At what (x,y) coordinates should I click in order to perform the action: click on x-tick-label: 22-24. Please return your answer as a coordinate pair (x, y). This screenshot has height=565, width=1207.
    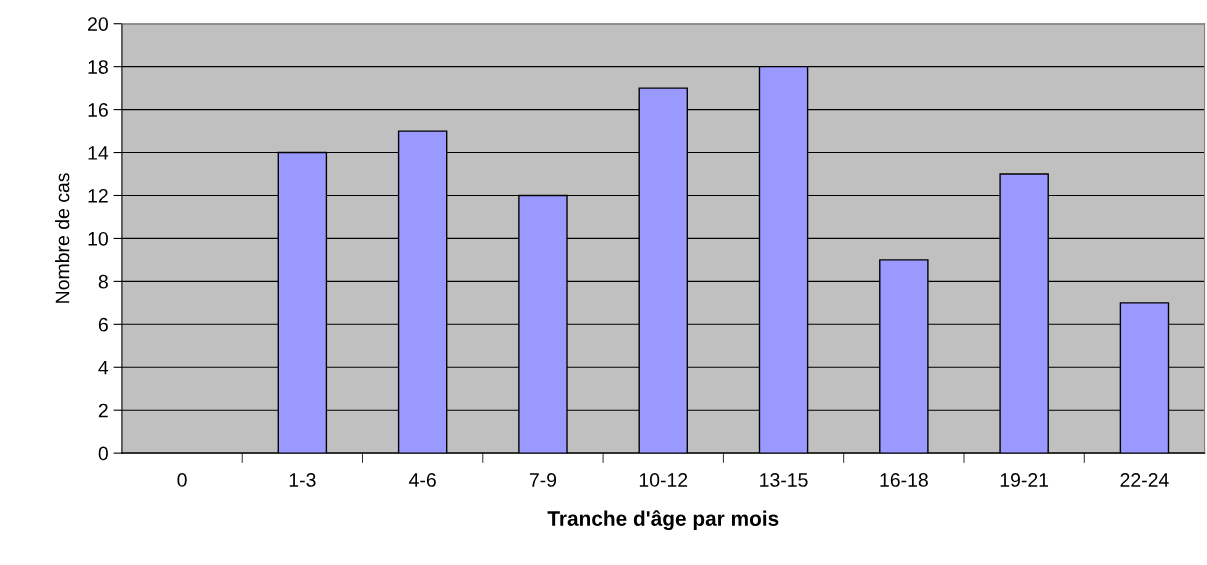
    Looking at the image, I should click on (1144, 480).